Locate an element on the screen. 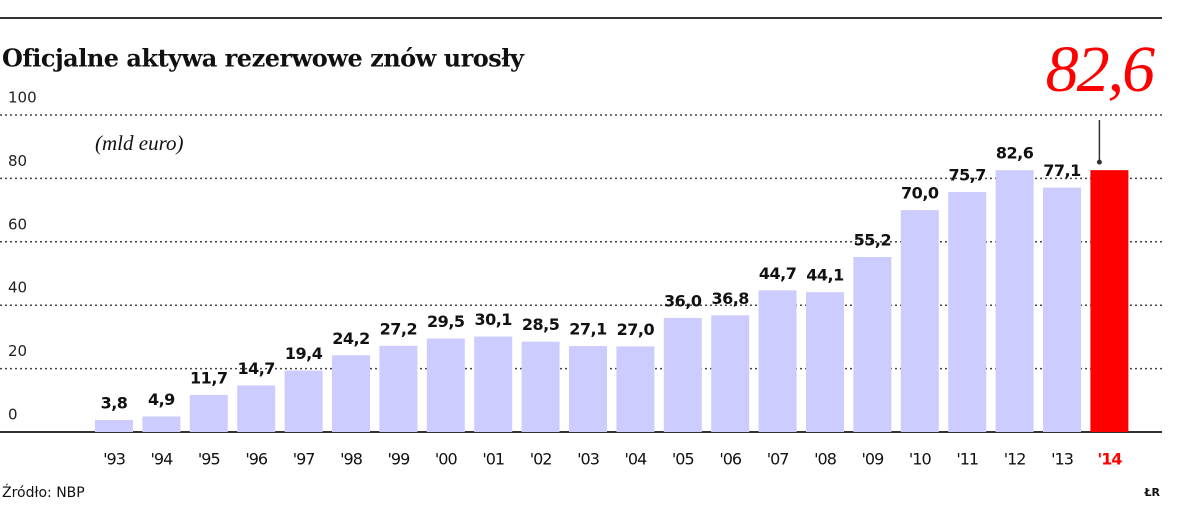 The image size is (1200, 527). x-tick-label: '98 is located at coordinates (351, 459).